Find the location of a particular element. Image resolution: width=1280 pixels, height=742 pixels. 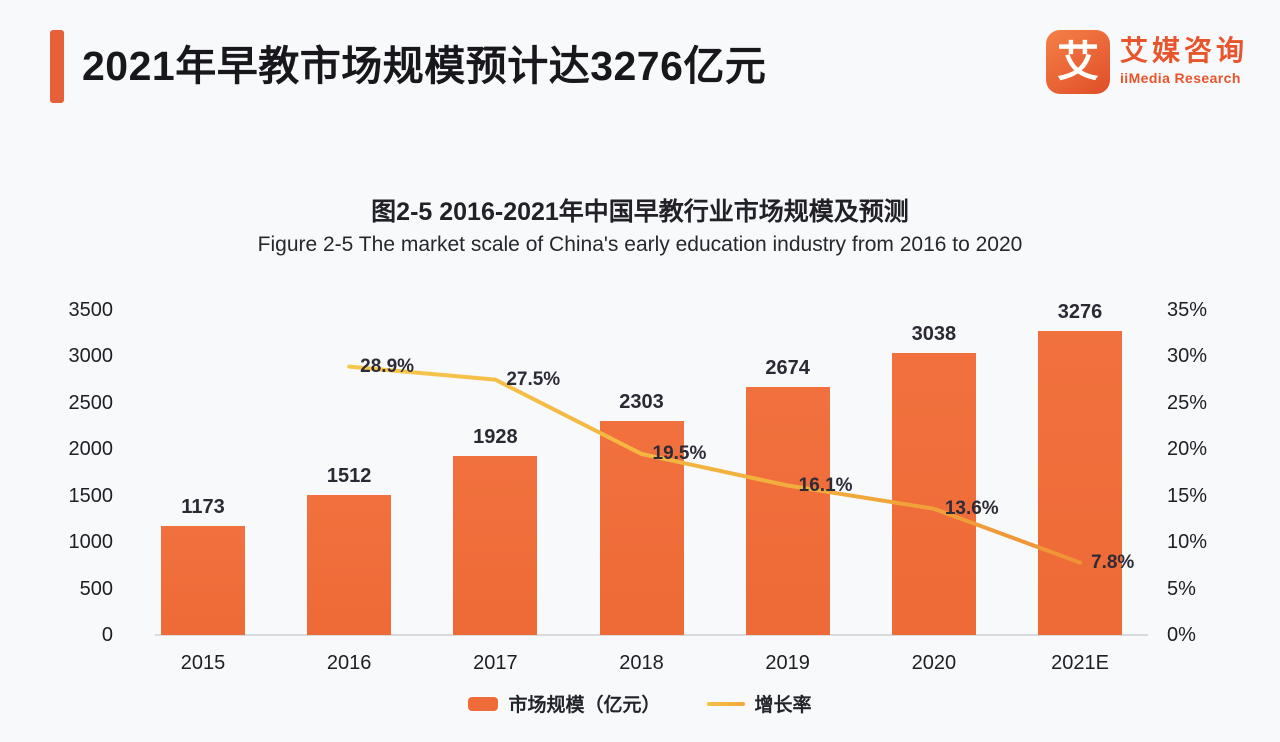

iimedia-logo: 艾 艾媒咨询 iiMedia Research is located at coordinates (1147, 62).